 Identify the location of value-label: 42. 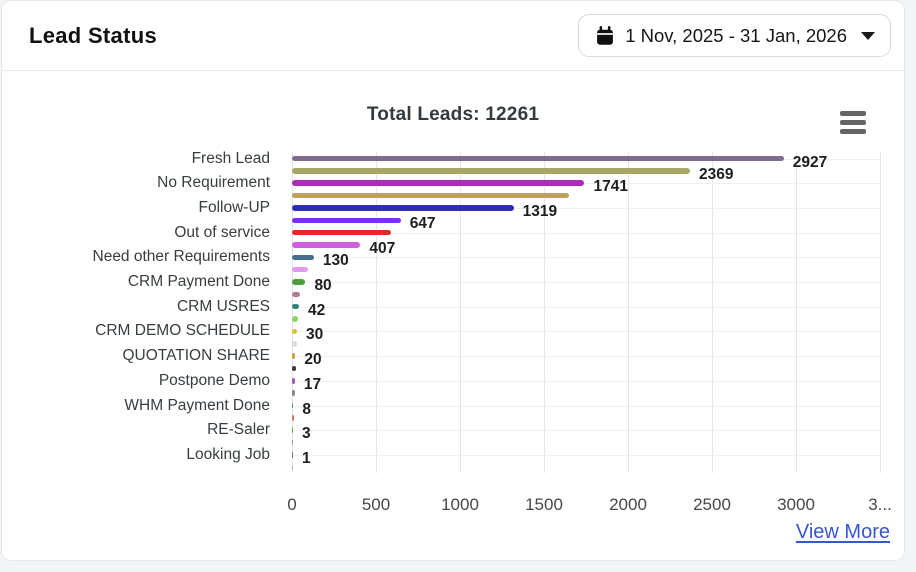
(317, 310).